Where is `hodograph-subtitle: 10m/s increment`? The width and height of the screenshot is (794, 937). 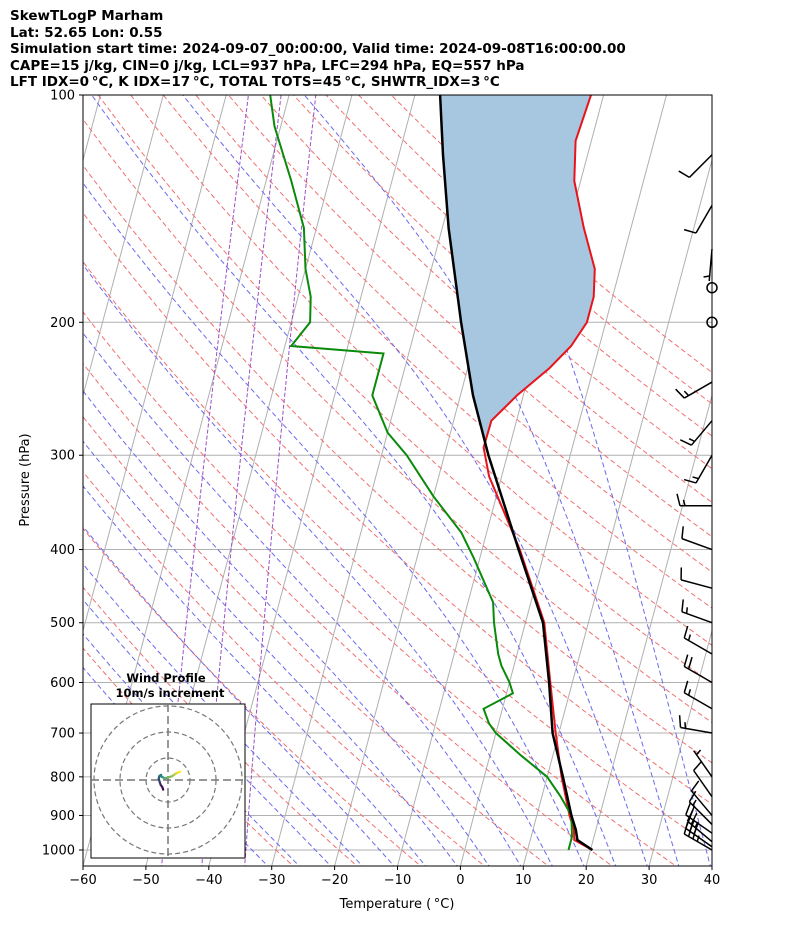
hodograph-subtitle: 10m/s increment is located at coordinates (170, 693).